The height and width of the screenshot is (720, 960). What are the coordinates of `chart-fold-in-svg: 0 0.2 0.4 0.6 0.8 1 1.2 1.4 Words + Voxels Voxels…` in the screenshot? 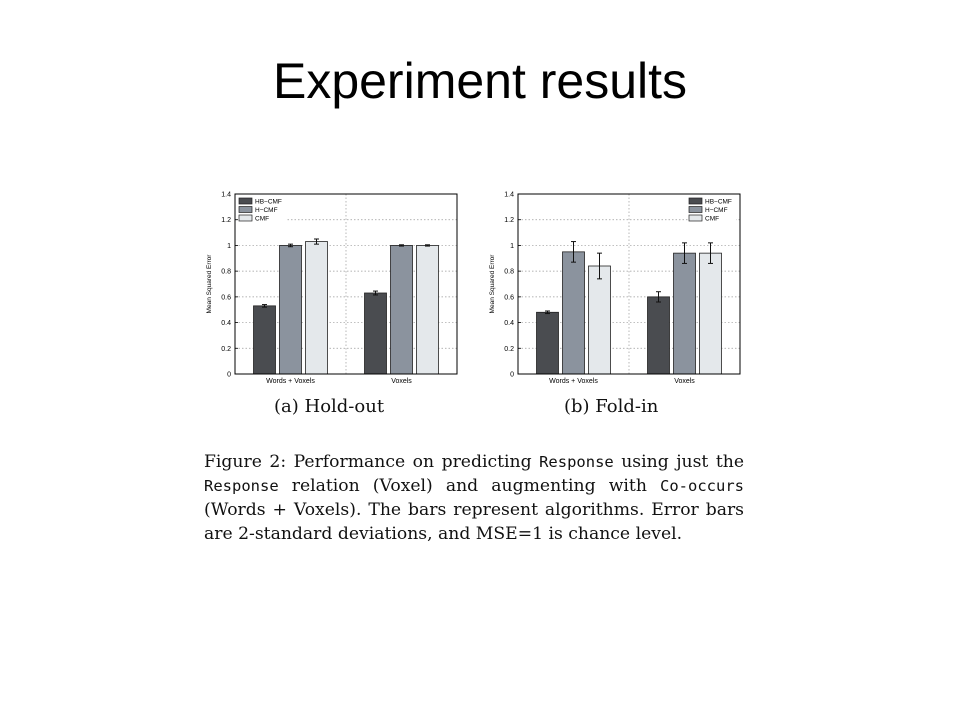 It's located at (615, 288).